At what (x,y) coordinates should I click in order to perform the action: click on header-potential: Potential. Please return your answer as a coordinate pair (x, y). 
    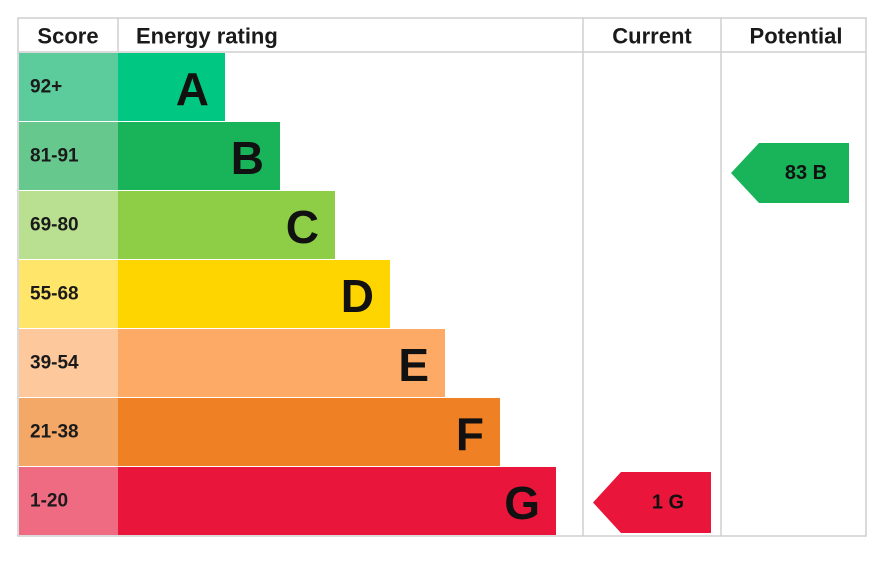
    Looking at the image, I should click on (796, 36).